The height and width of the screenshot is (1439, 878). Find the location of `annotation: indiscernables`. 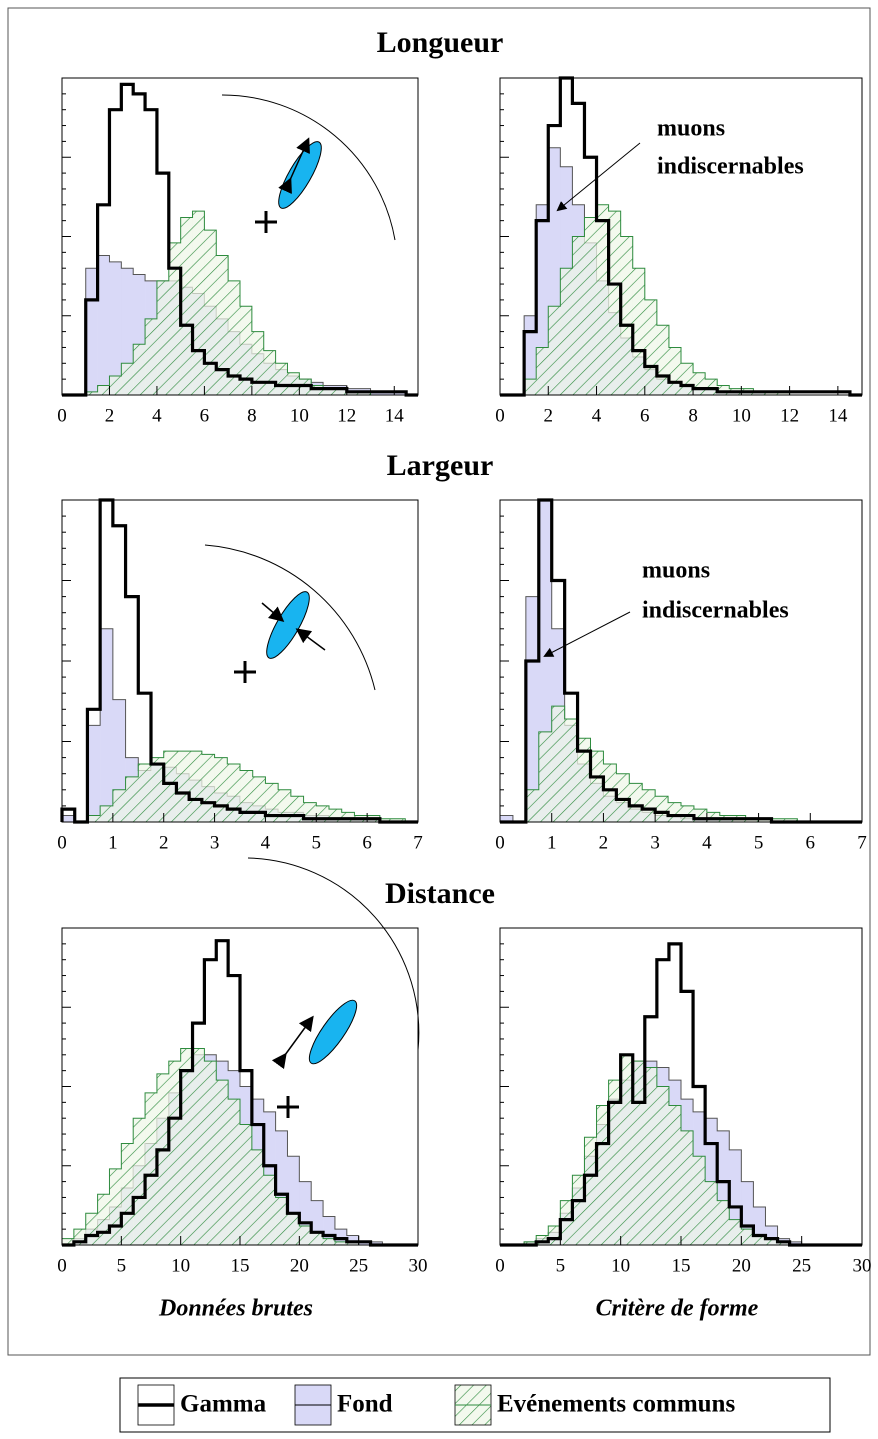

annotation: indiscernables is located at coordinates (715, 611).